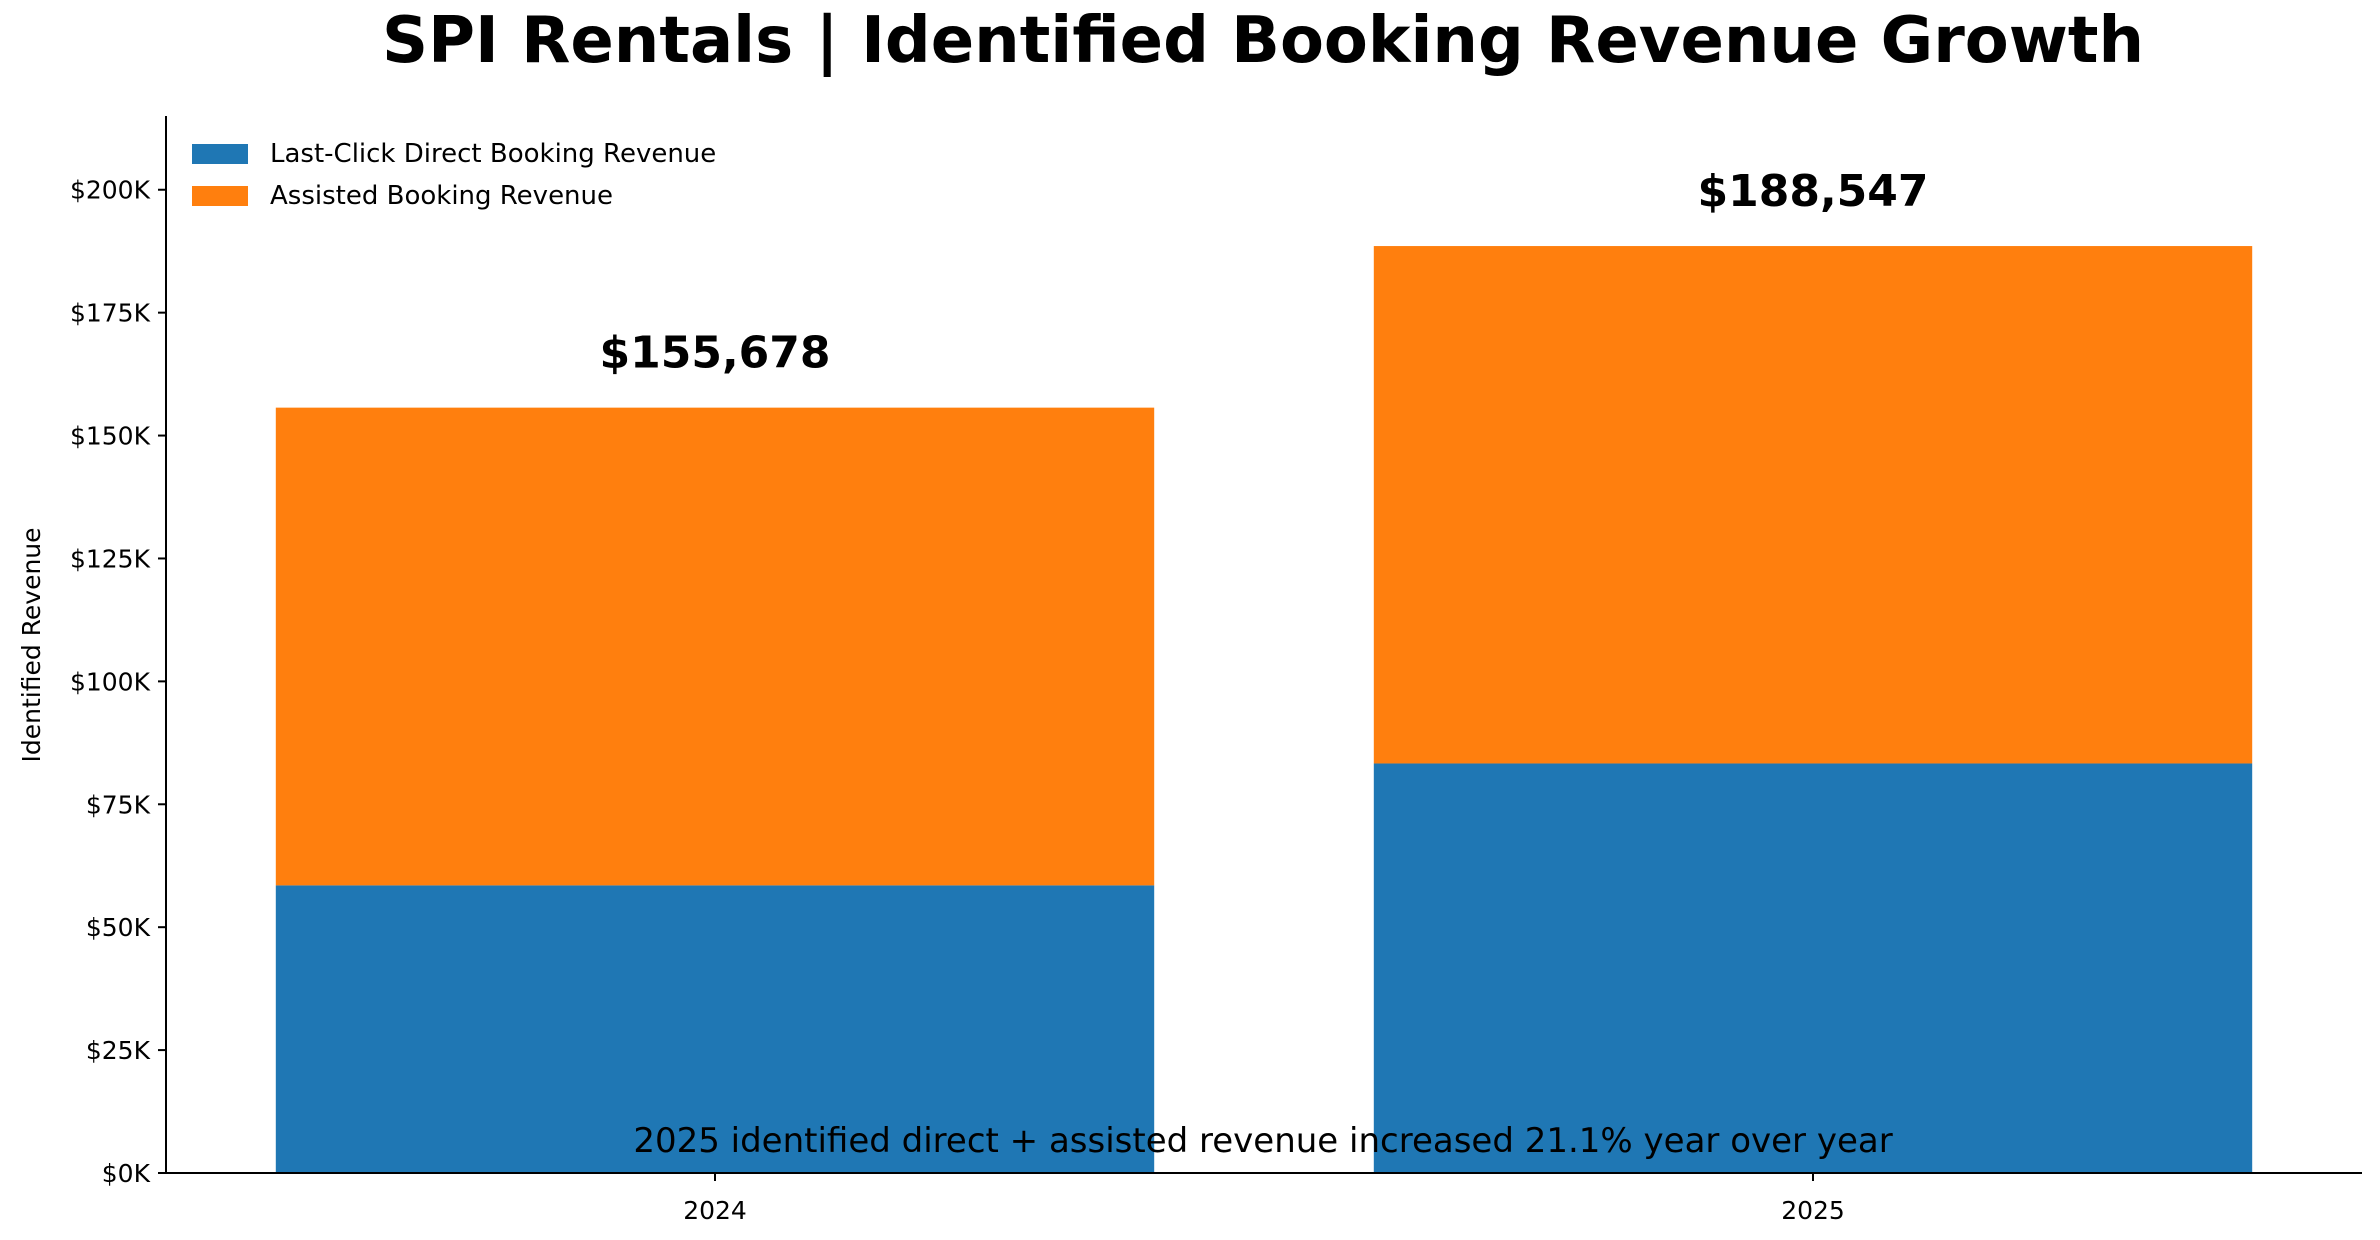 This screenshot has height=1240, width=2380. I want to click on y-axis-label: Identified Revenue, so click(31, 644).